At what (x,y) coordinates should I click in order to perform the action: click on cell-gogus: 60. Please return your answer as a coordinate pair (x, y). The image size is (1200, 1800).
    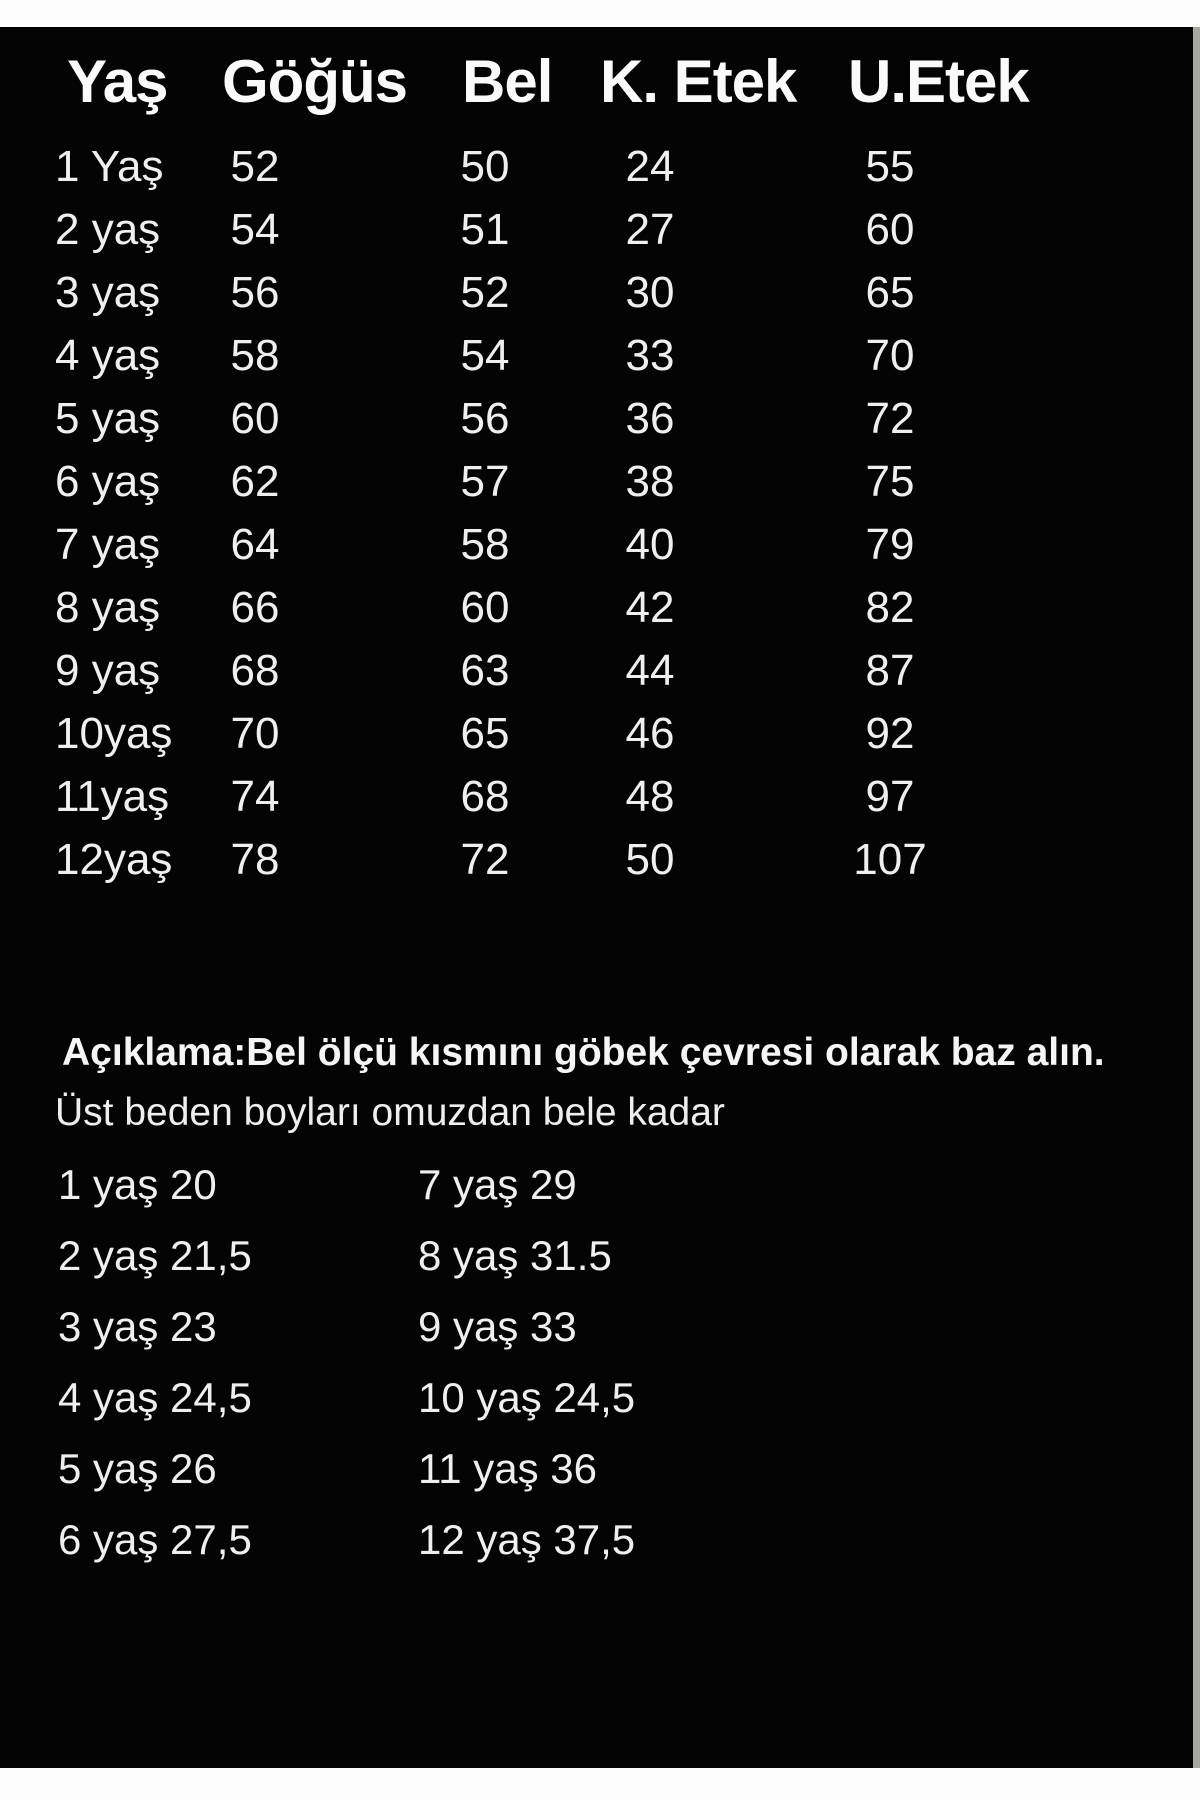
    Looking at the image, I should click on (255, 418).